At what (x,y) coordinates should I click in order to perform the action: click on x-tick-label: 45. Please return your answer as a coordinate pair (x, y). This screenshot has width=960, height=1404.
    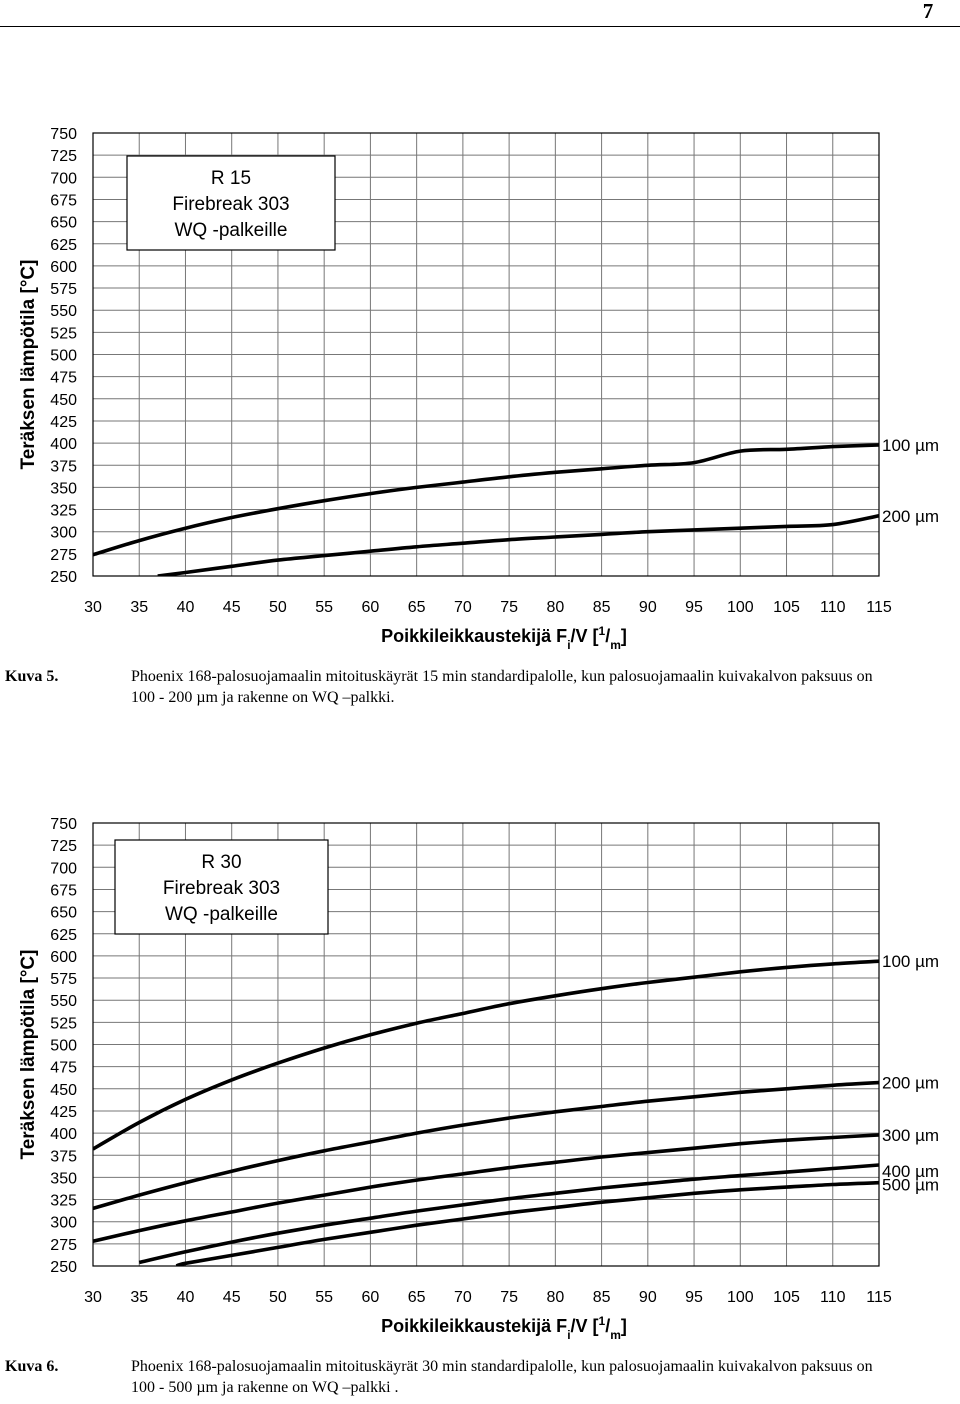
    Looking at the image, I should click on (232, 607).